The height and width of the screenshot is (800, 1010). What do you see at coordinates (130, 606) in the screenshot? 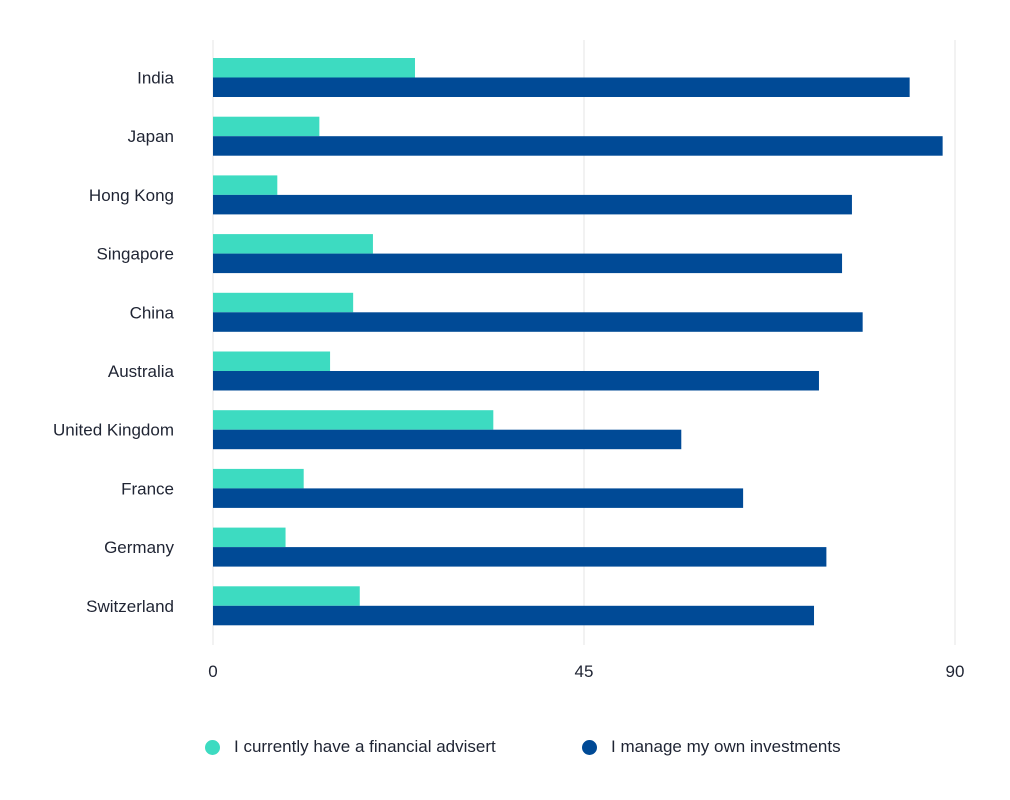
I see `category-label: Switzerland` at bounding box center [130, 606].